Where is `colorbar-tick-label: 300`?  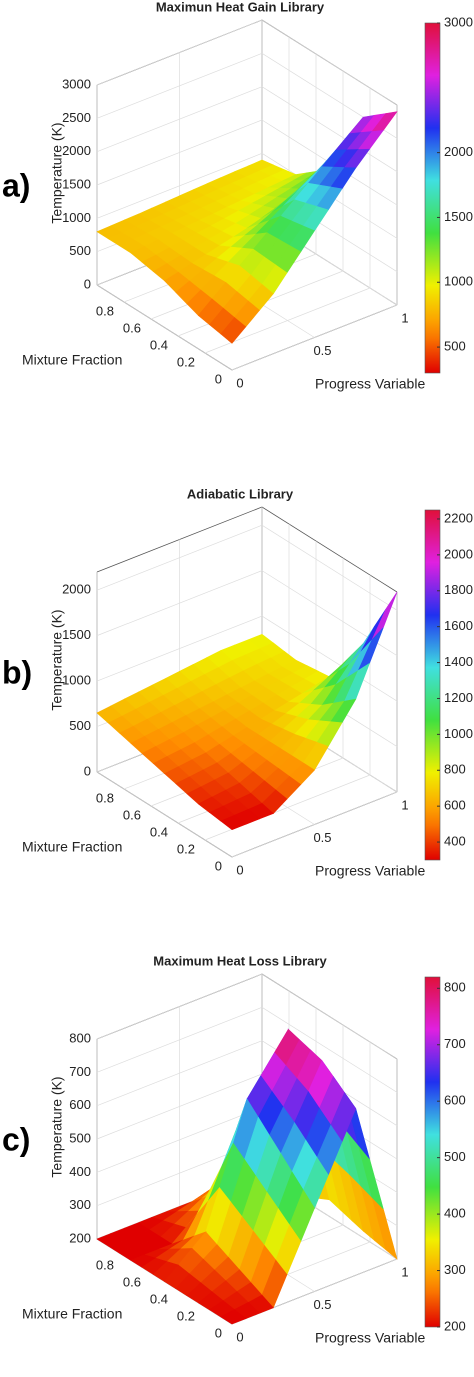
colorbar-tick-label: 300 is located at coordinates (455, 1269).